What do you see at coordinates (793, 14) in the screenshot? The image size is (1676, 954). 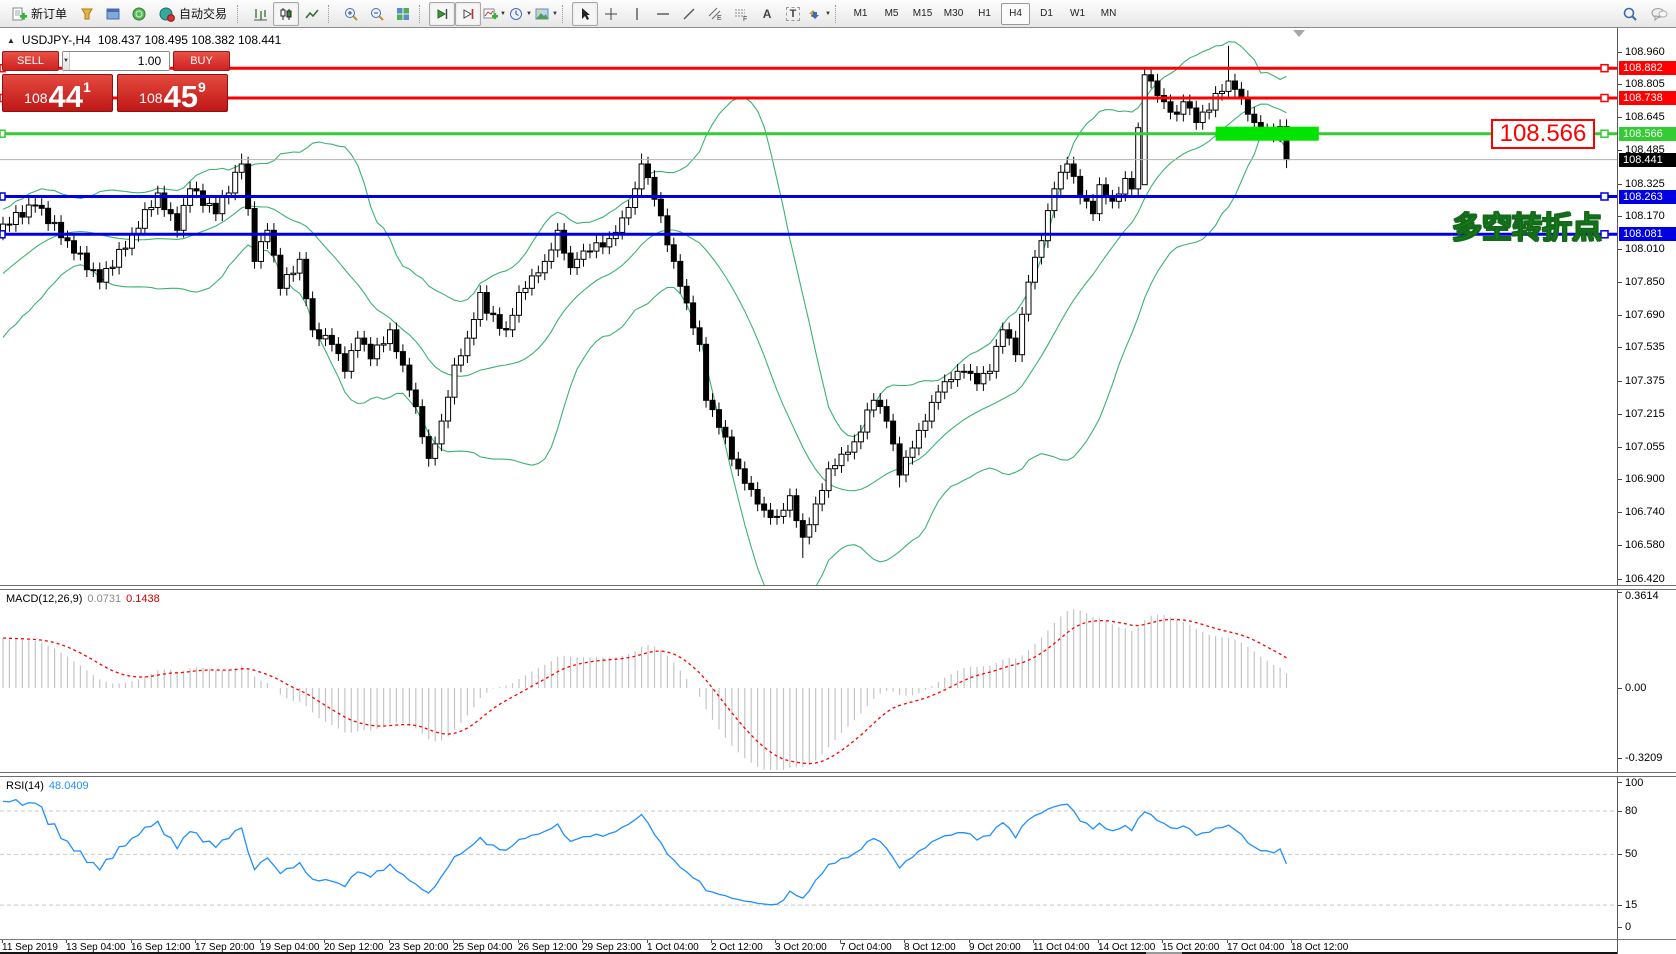 I see `text-label-button: T` at bounding box center [793, 14].